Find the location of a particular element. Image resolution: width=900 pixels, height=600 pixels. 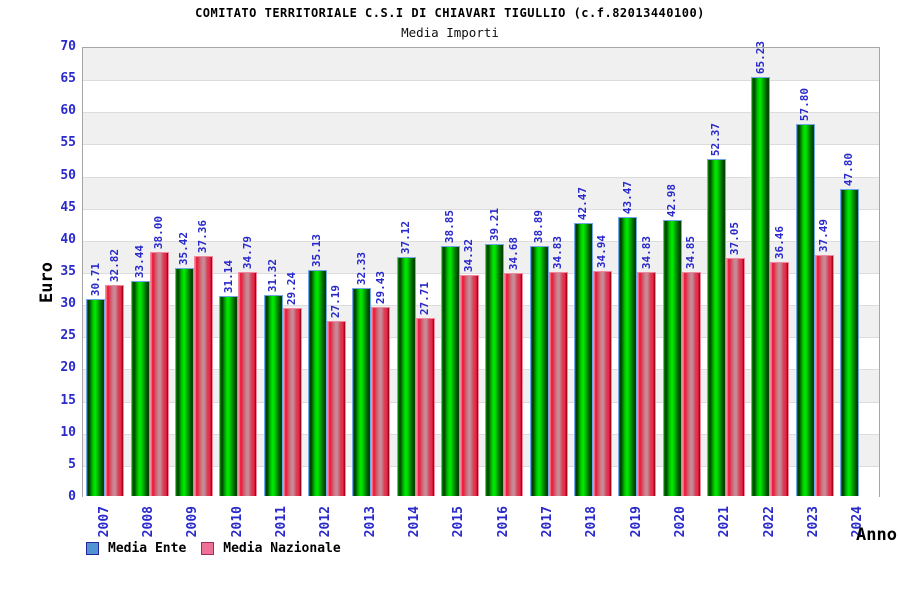

y-tick-label: 0 is located at coordinates (72, 496).